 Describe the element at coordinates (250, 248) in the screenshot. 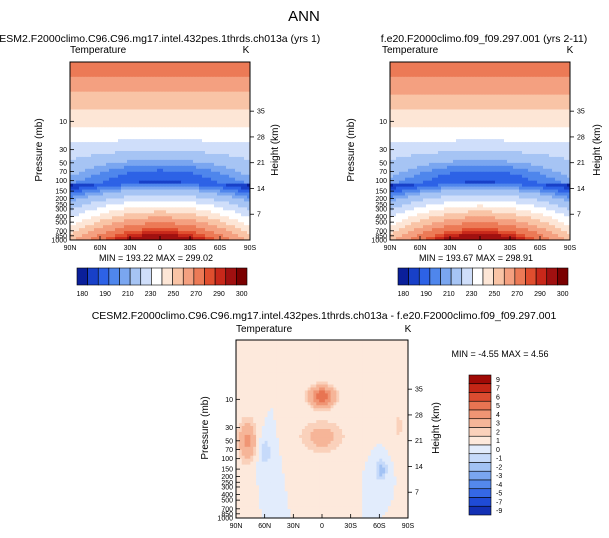

I see `x-tick-label: 90S` at that location.